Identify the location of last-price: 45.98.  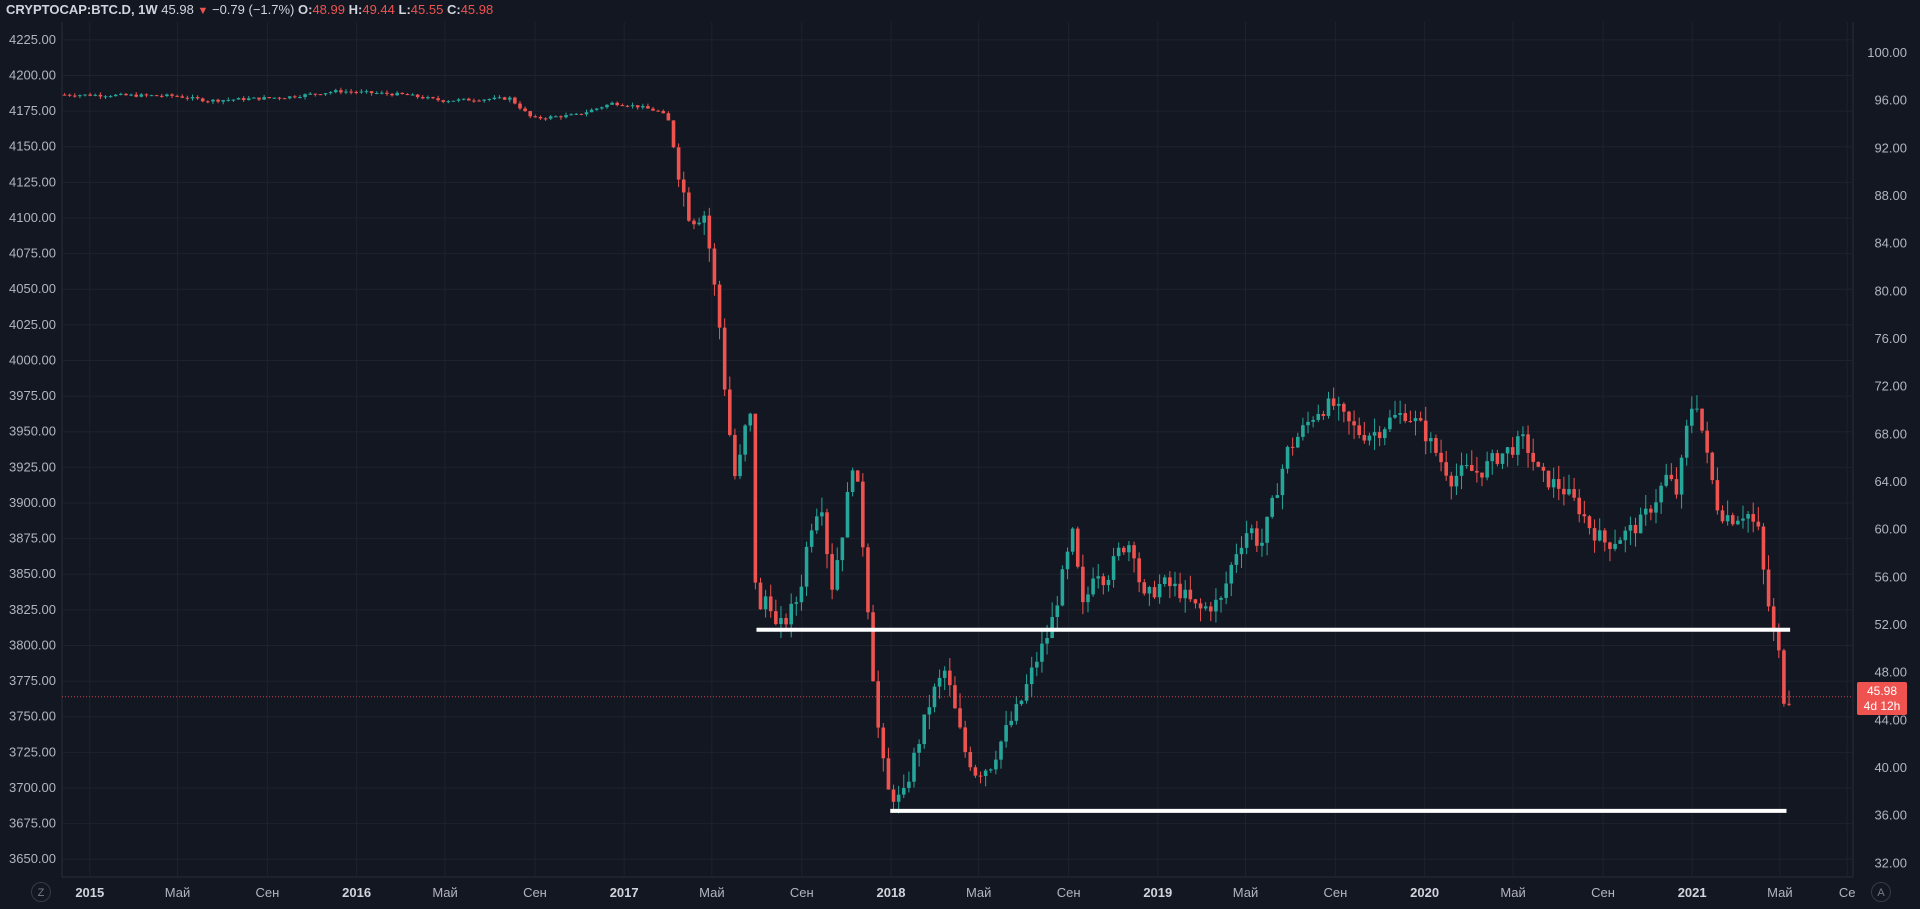
(177, 9).